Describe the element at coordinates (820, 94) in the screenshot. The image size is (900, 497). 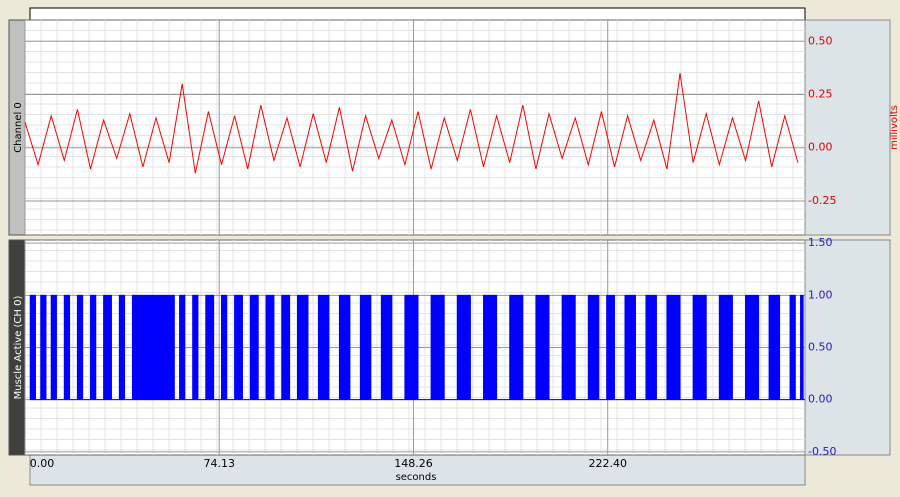
I see `y-tick-label: 0.25` at that location.